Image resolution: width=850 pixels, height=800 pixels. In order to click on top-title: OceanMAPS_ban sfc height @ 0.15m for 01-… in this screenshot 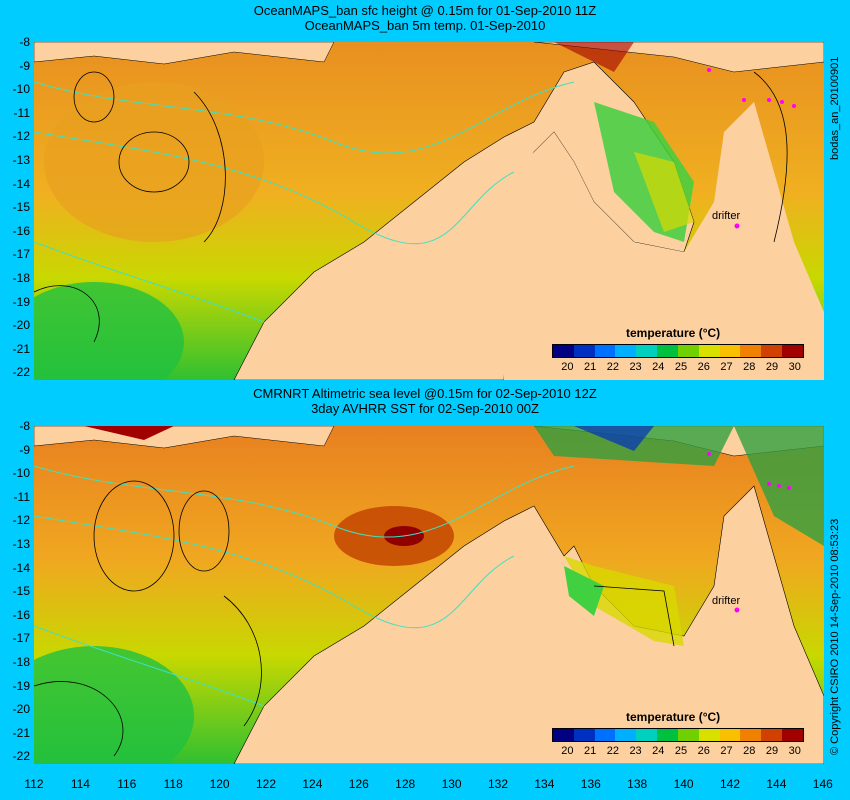, I will do `click(425, 10)`.